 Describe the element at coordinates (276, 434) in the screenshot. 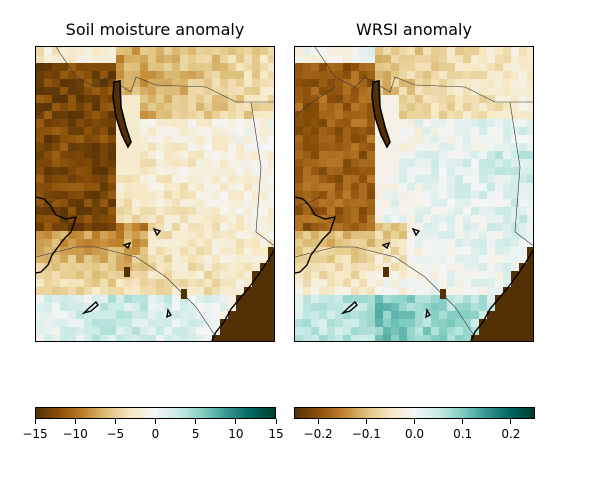

I see `colorbar-tick-label: 15` at that location.